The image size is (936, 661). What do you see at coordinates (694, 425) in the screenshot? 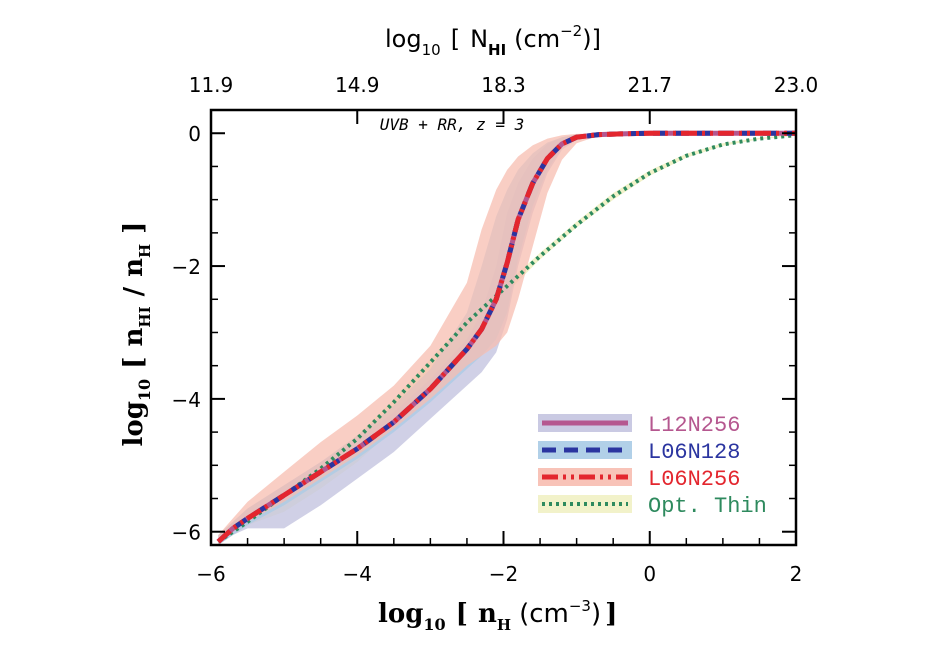
I see `legend-label: L12N256` at bounding box center [694, 425].